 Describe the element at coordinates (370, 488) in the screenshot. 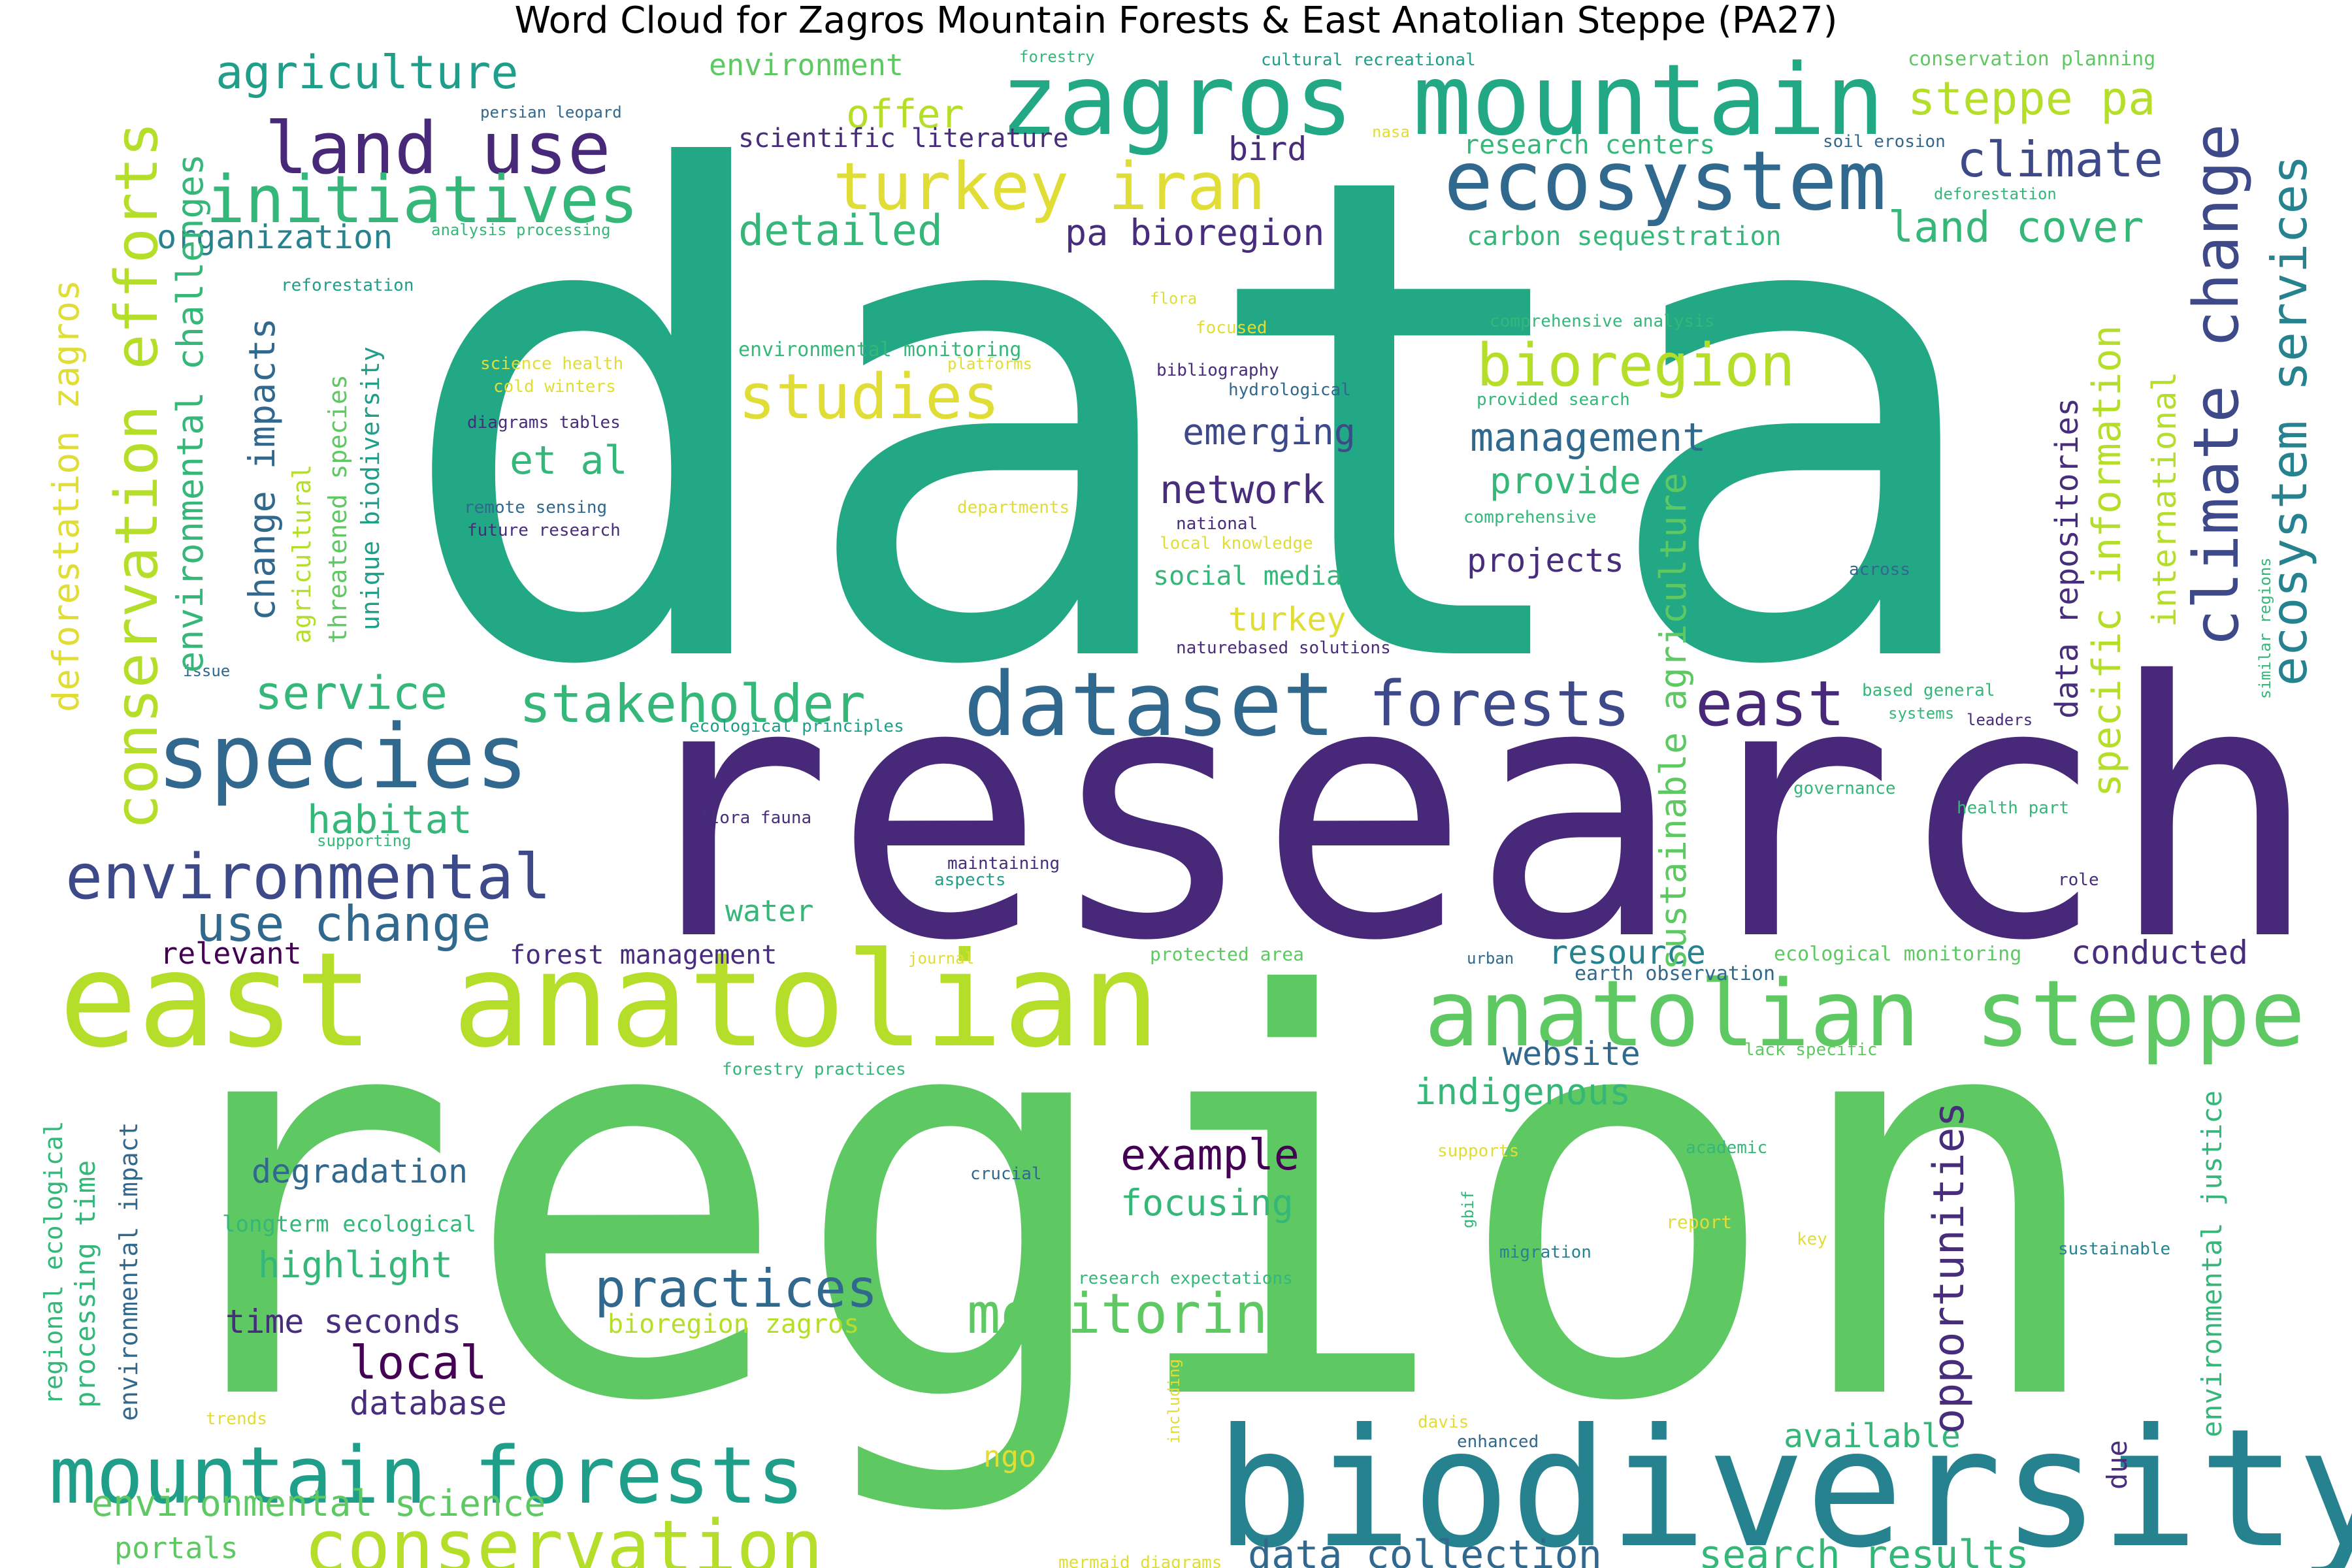

I see `word-unique-biodiversity: unique biodiversity` at that location.